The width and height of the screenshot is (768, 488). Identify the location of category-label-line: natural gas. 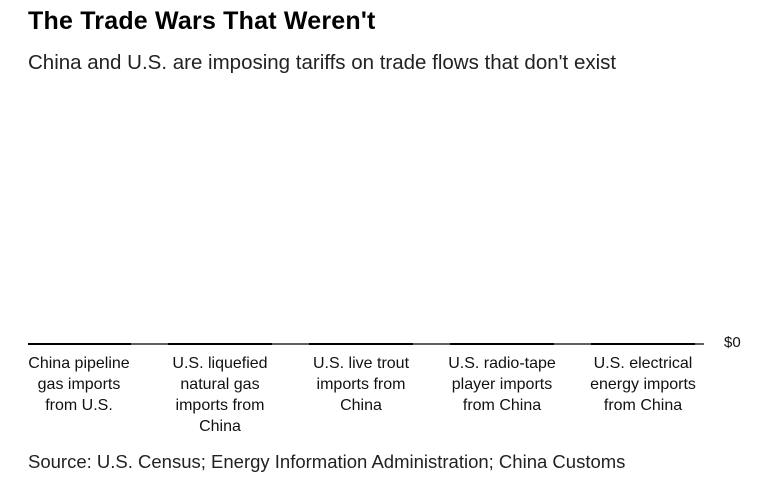
(220, 384).